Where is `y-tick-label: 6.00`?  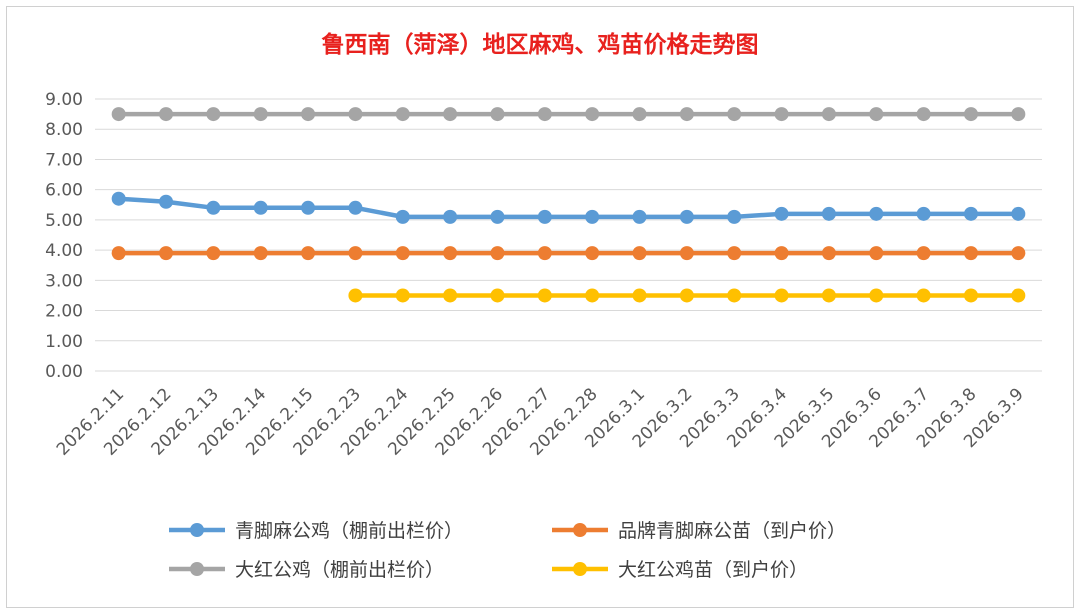
y-tick-label: 6.00 is located at coordinates (64, 191).